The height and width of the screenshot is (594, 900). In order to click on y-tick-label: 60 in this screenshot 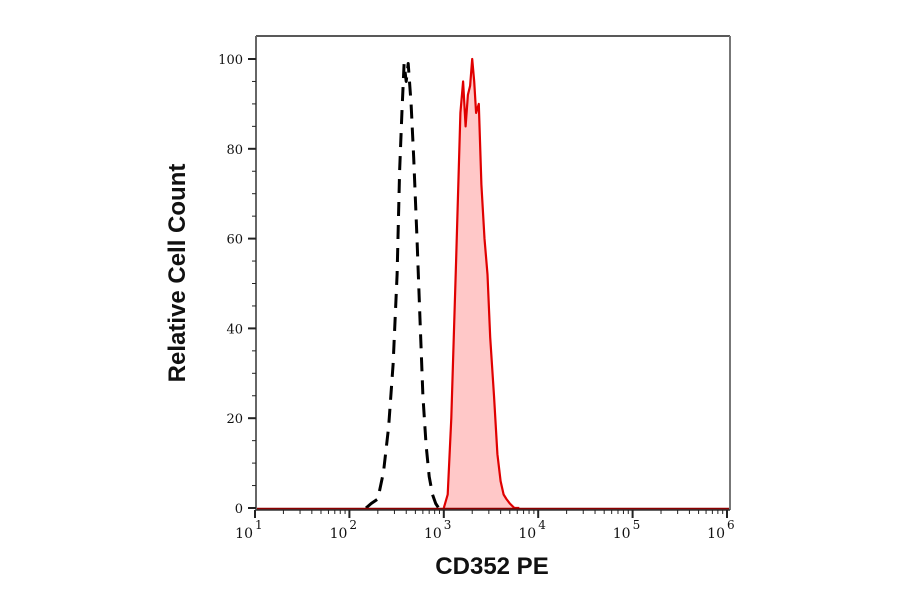, I will do `click(234, 240)`.